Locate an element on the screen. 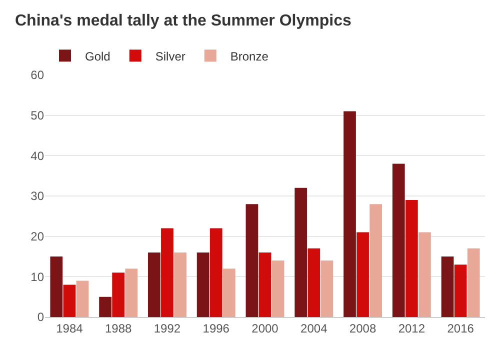 Image resolution: width=500 pixels, height=362 pixels. legend-label: Bronze is located at coordinates (249, 56).